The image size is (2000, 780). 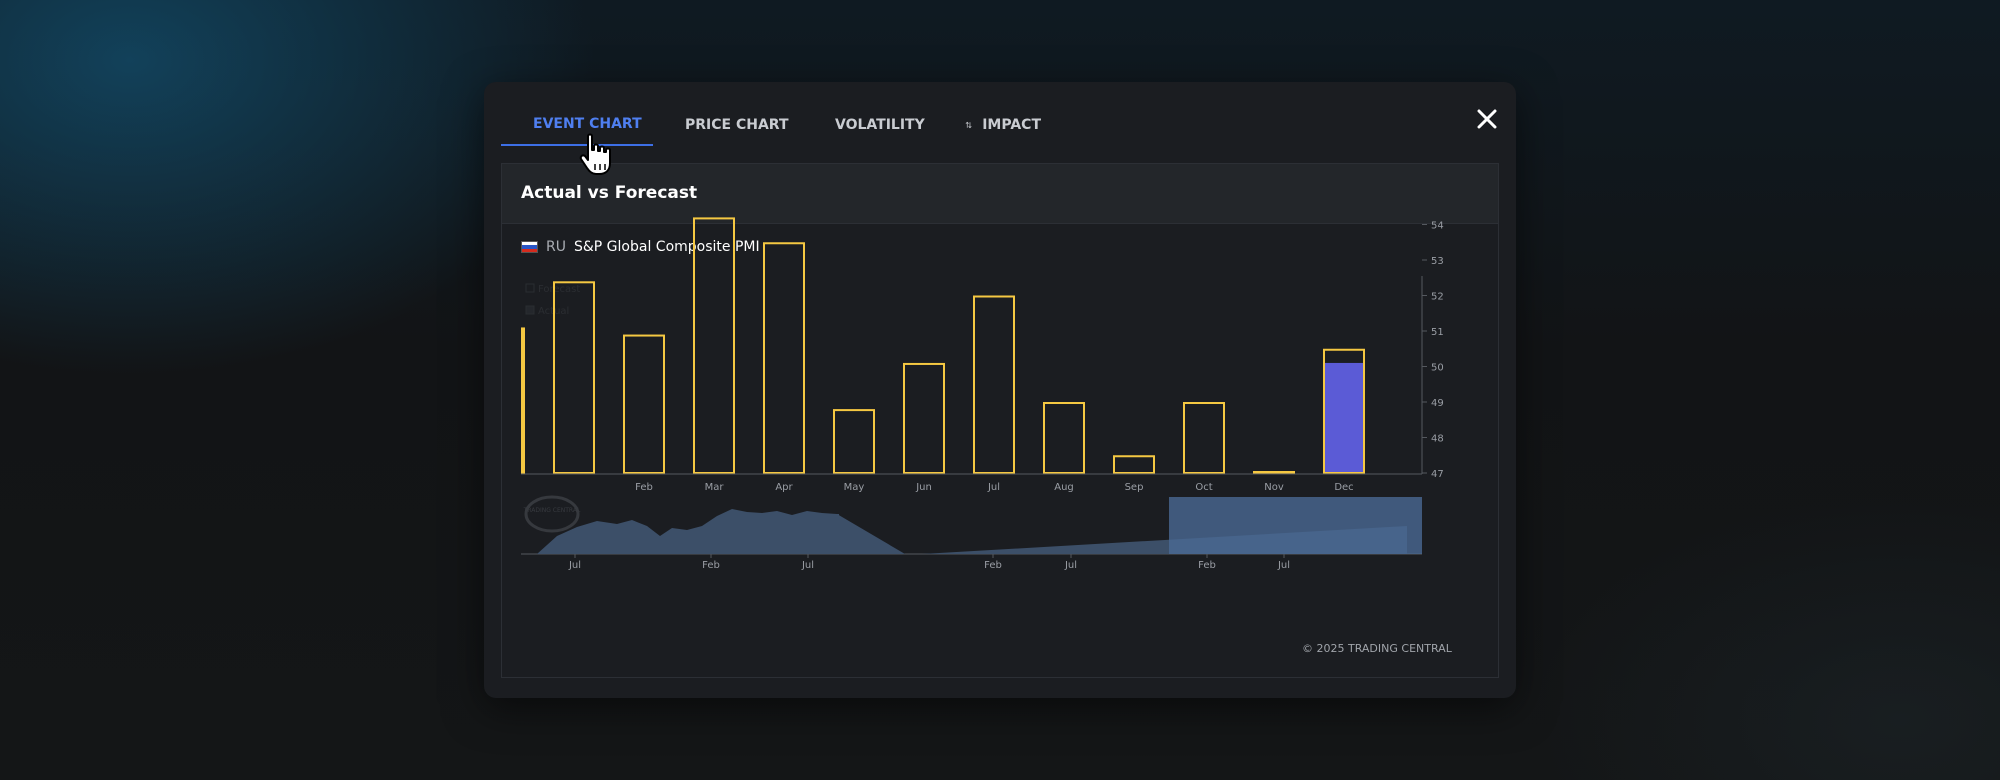 I want to click on series-info: RU S&P Global Composite PMI, so click(x=640, y=247).